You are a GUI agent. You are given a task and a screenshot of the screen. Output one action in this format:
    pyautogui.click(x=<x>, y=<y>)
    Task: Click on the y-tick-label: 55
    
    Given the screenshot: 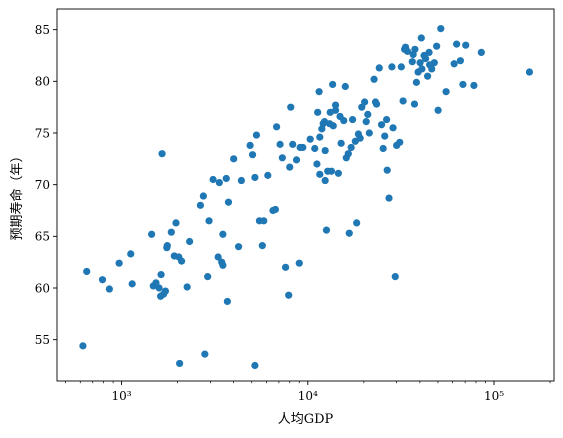 What is the action you would take?
    pyautogui.click(x=42, y=340)
    